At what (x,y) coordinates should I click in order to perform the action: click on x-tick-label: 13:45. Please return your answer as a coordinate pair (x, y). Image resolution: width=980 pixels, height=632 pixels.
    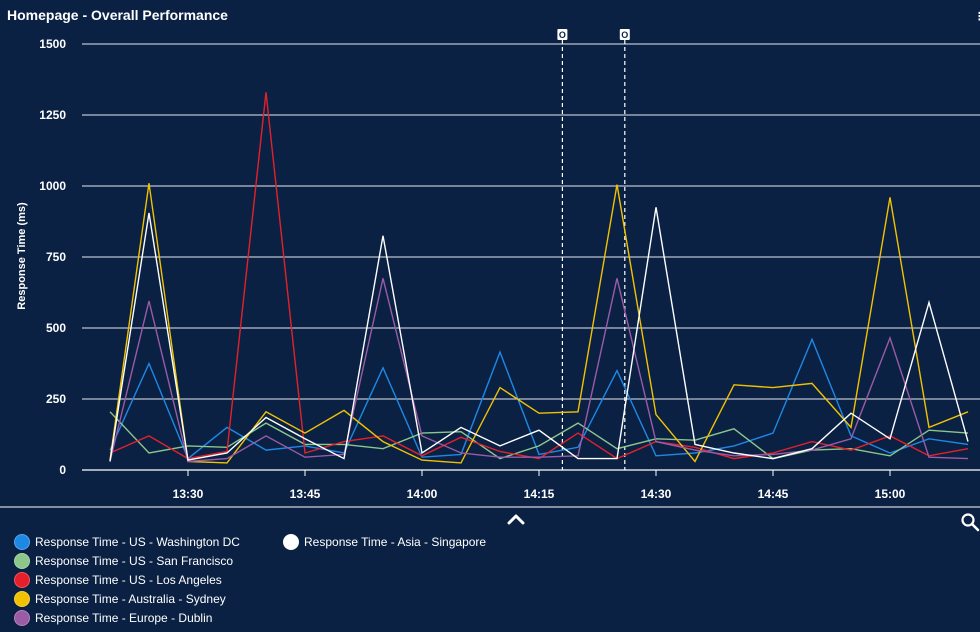
    Looking at the image, I should click on (305, 494).